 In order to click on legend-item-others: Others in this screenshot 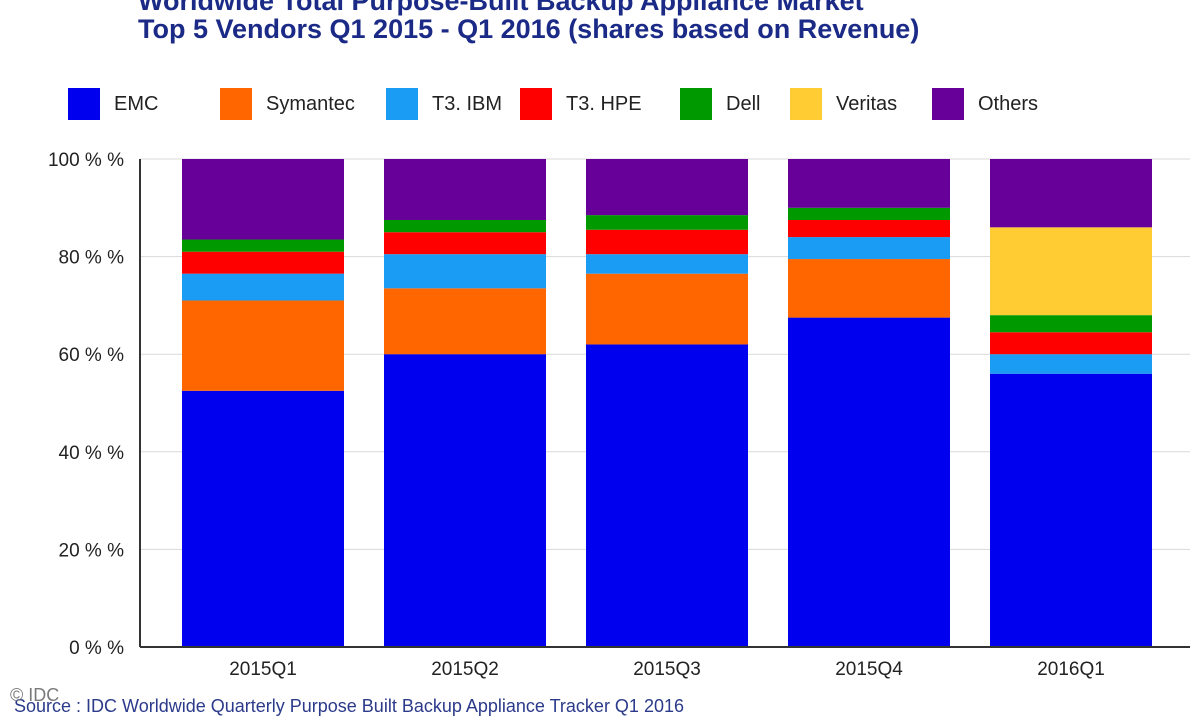, I will do `click(985, 104)`.